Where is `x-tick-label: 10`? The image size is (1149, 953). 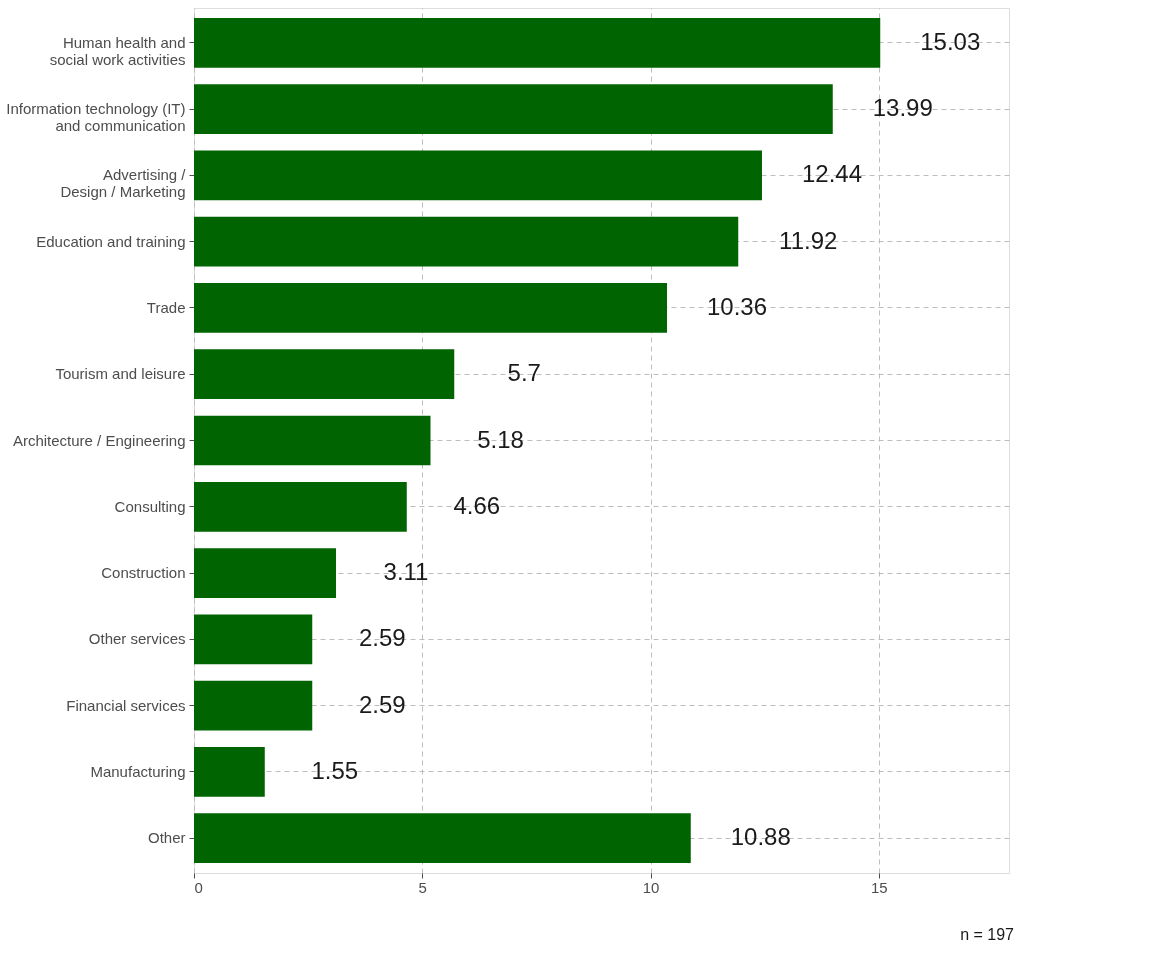 x-tick-label: 10 is located at coordinates (651, 887).